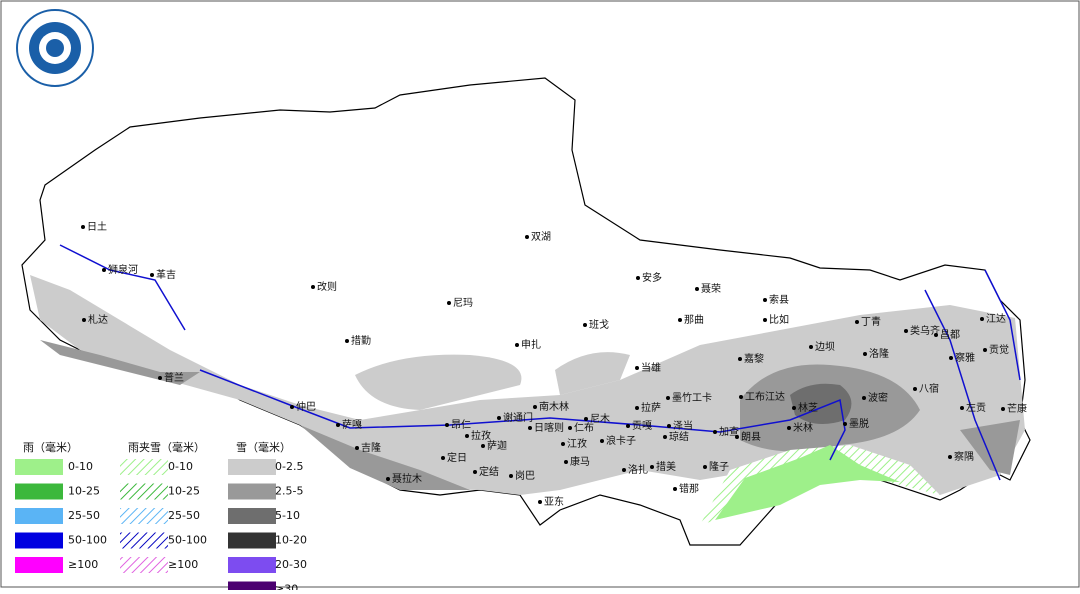 The image size is (1080, 594). What do you see at coordinates (184, 491) in the screenshot?
I see `legend-label: 10-25` at bounding box center [184, 491].